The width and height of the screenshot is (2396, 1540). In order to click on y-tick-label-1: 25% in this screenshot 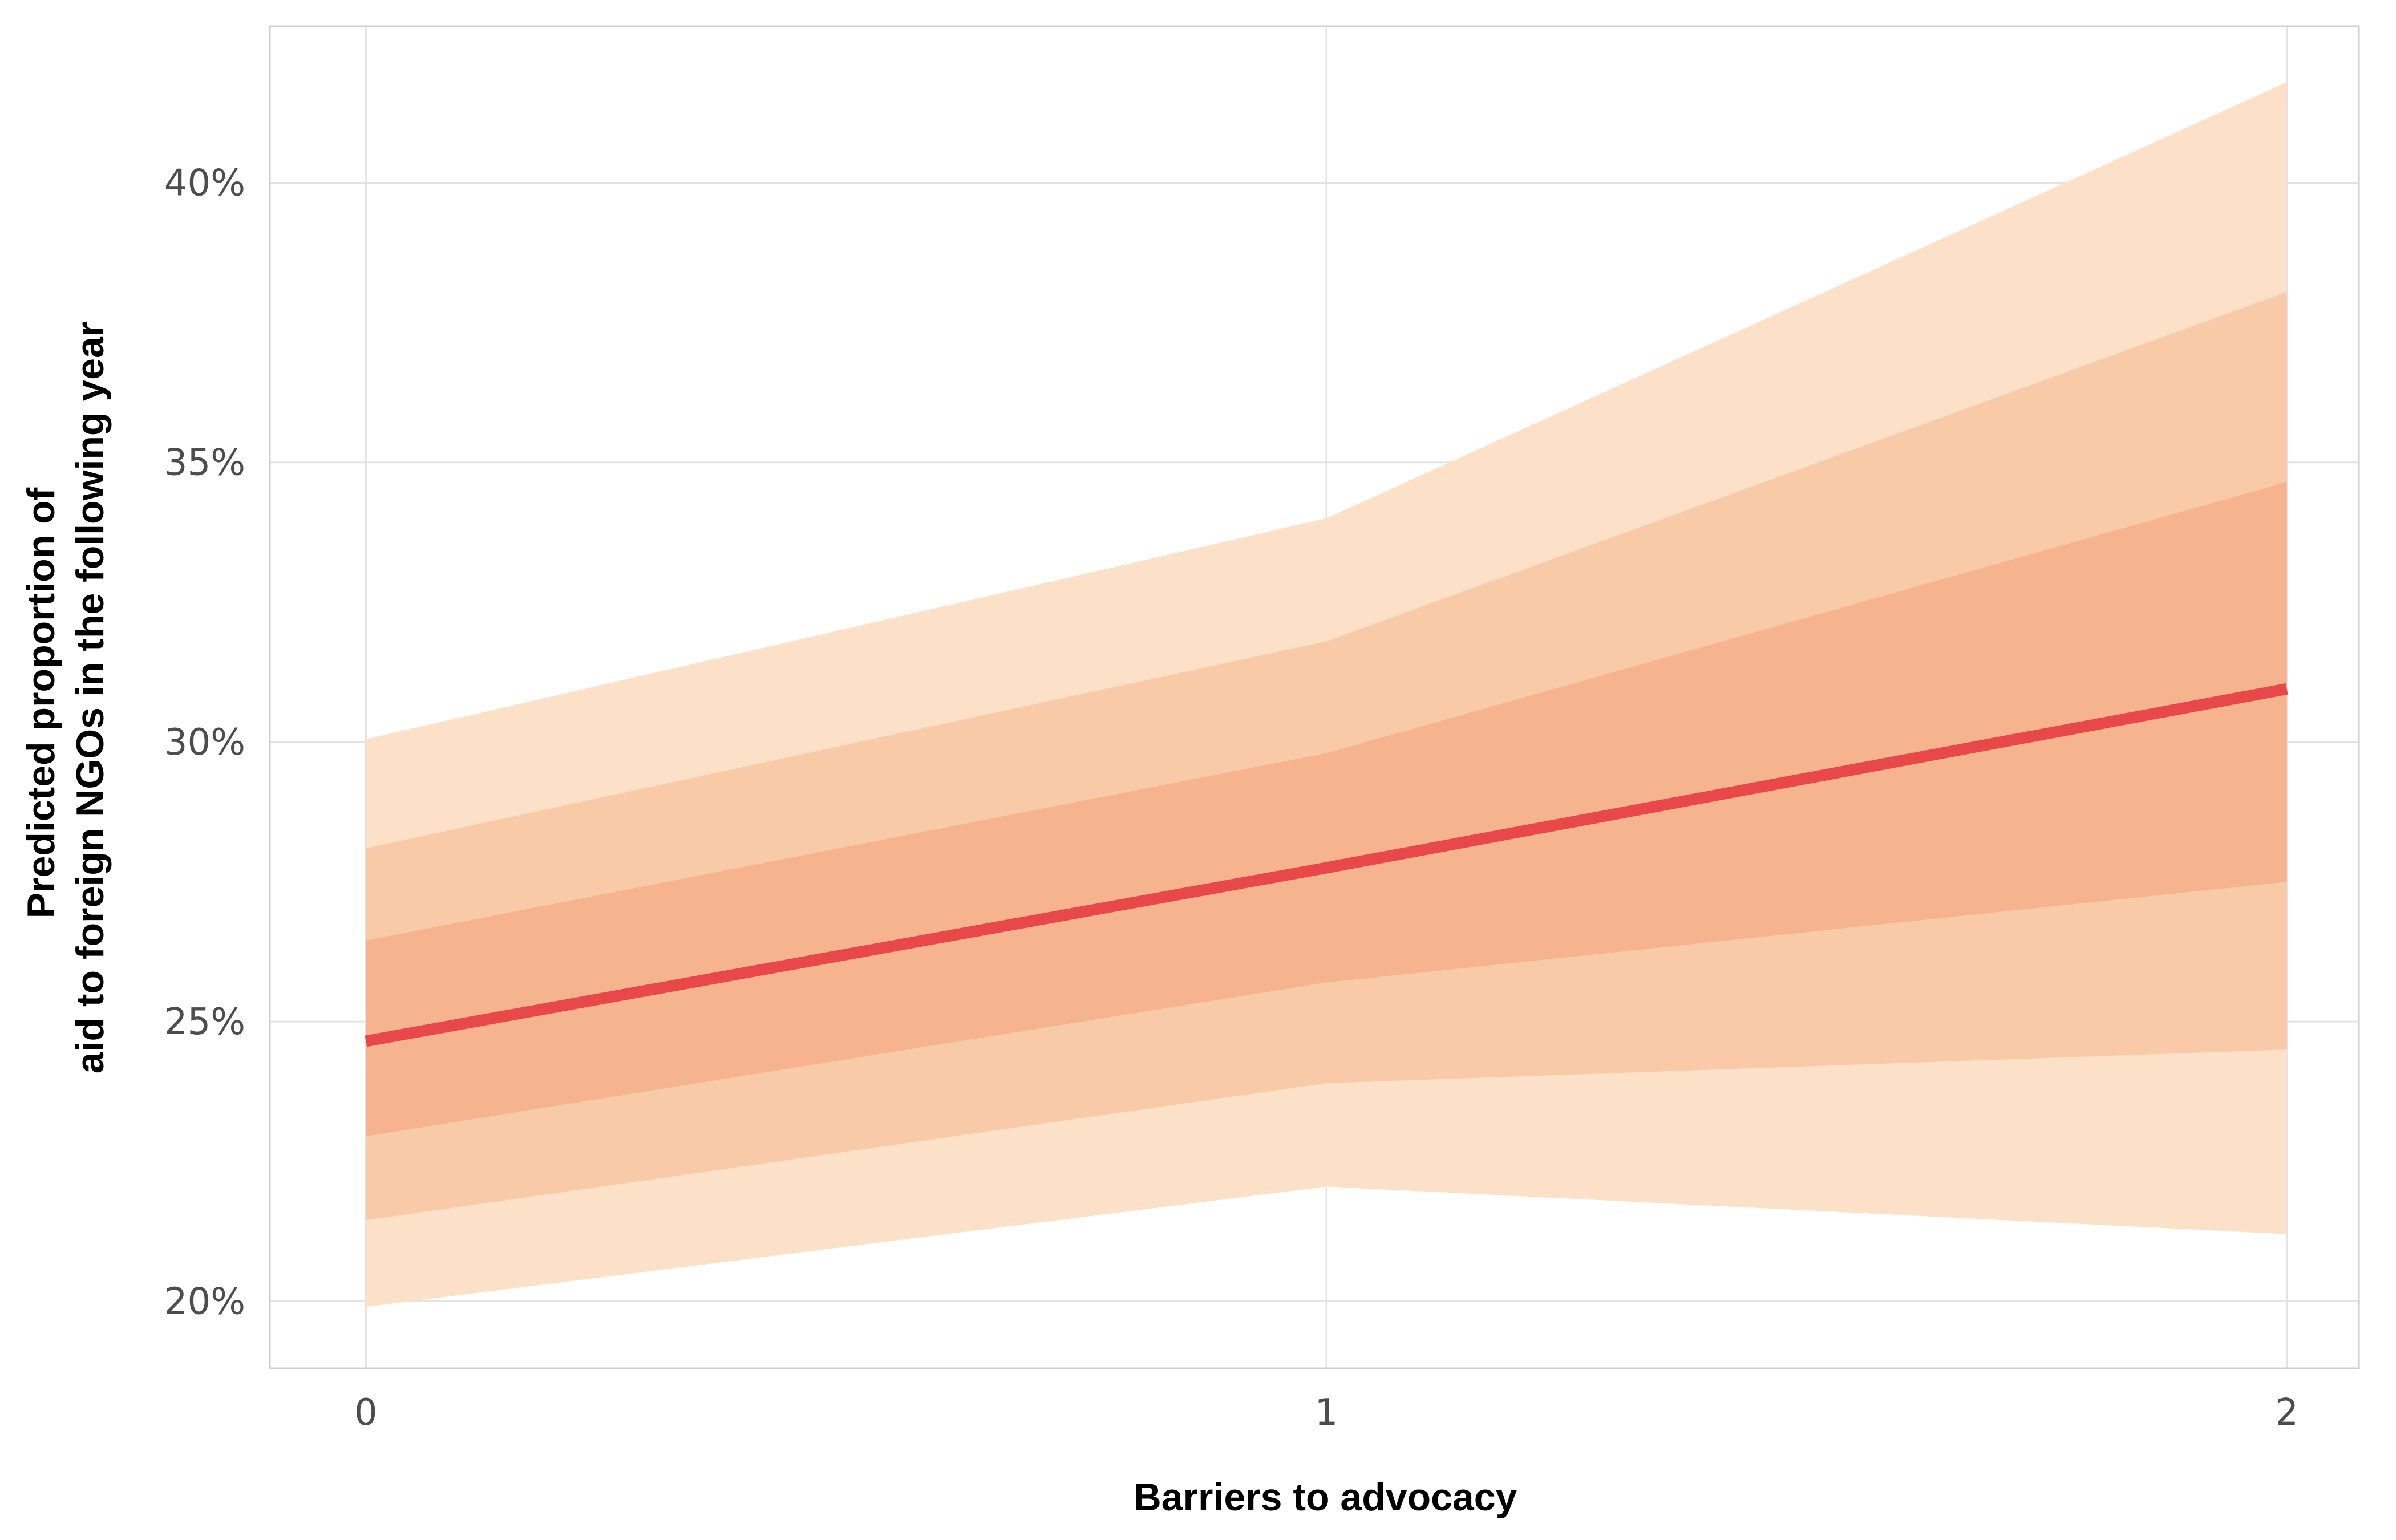, I will do `click(204, 1022)`.